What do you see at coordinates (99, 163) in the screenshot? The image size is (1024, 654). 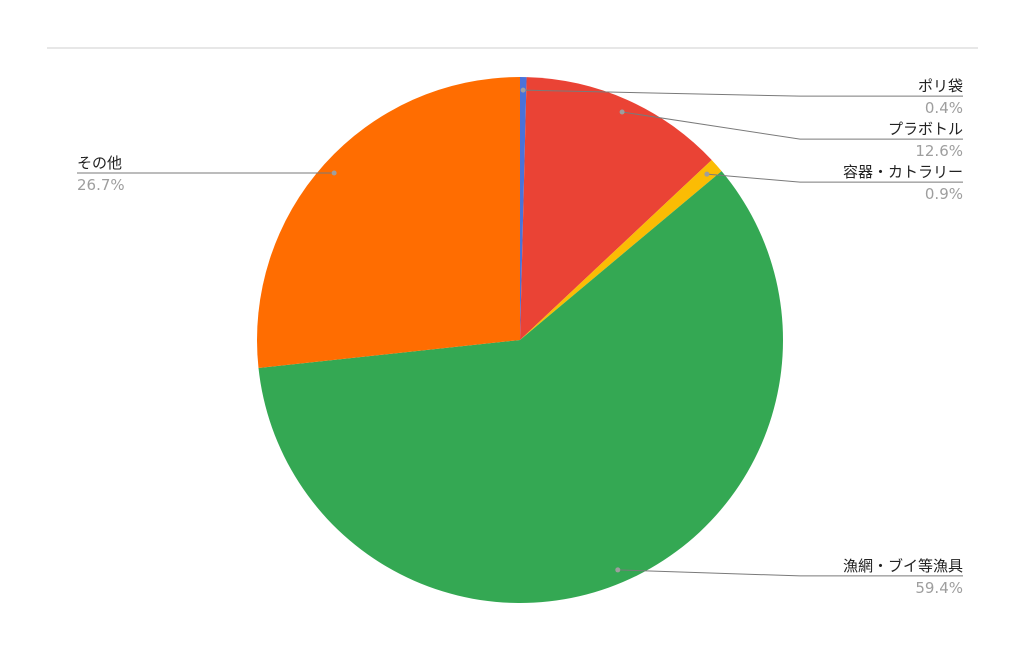 I see `slice-label: その他` at bounding box center [99, 163].